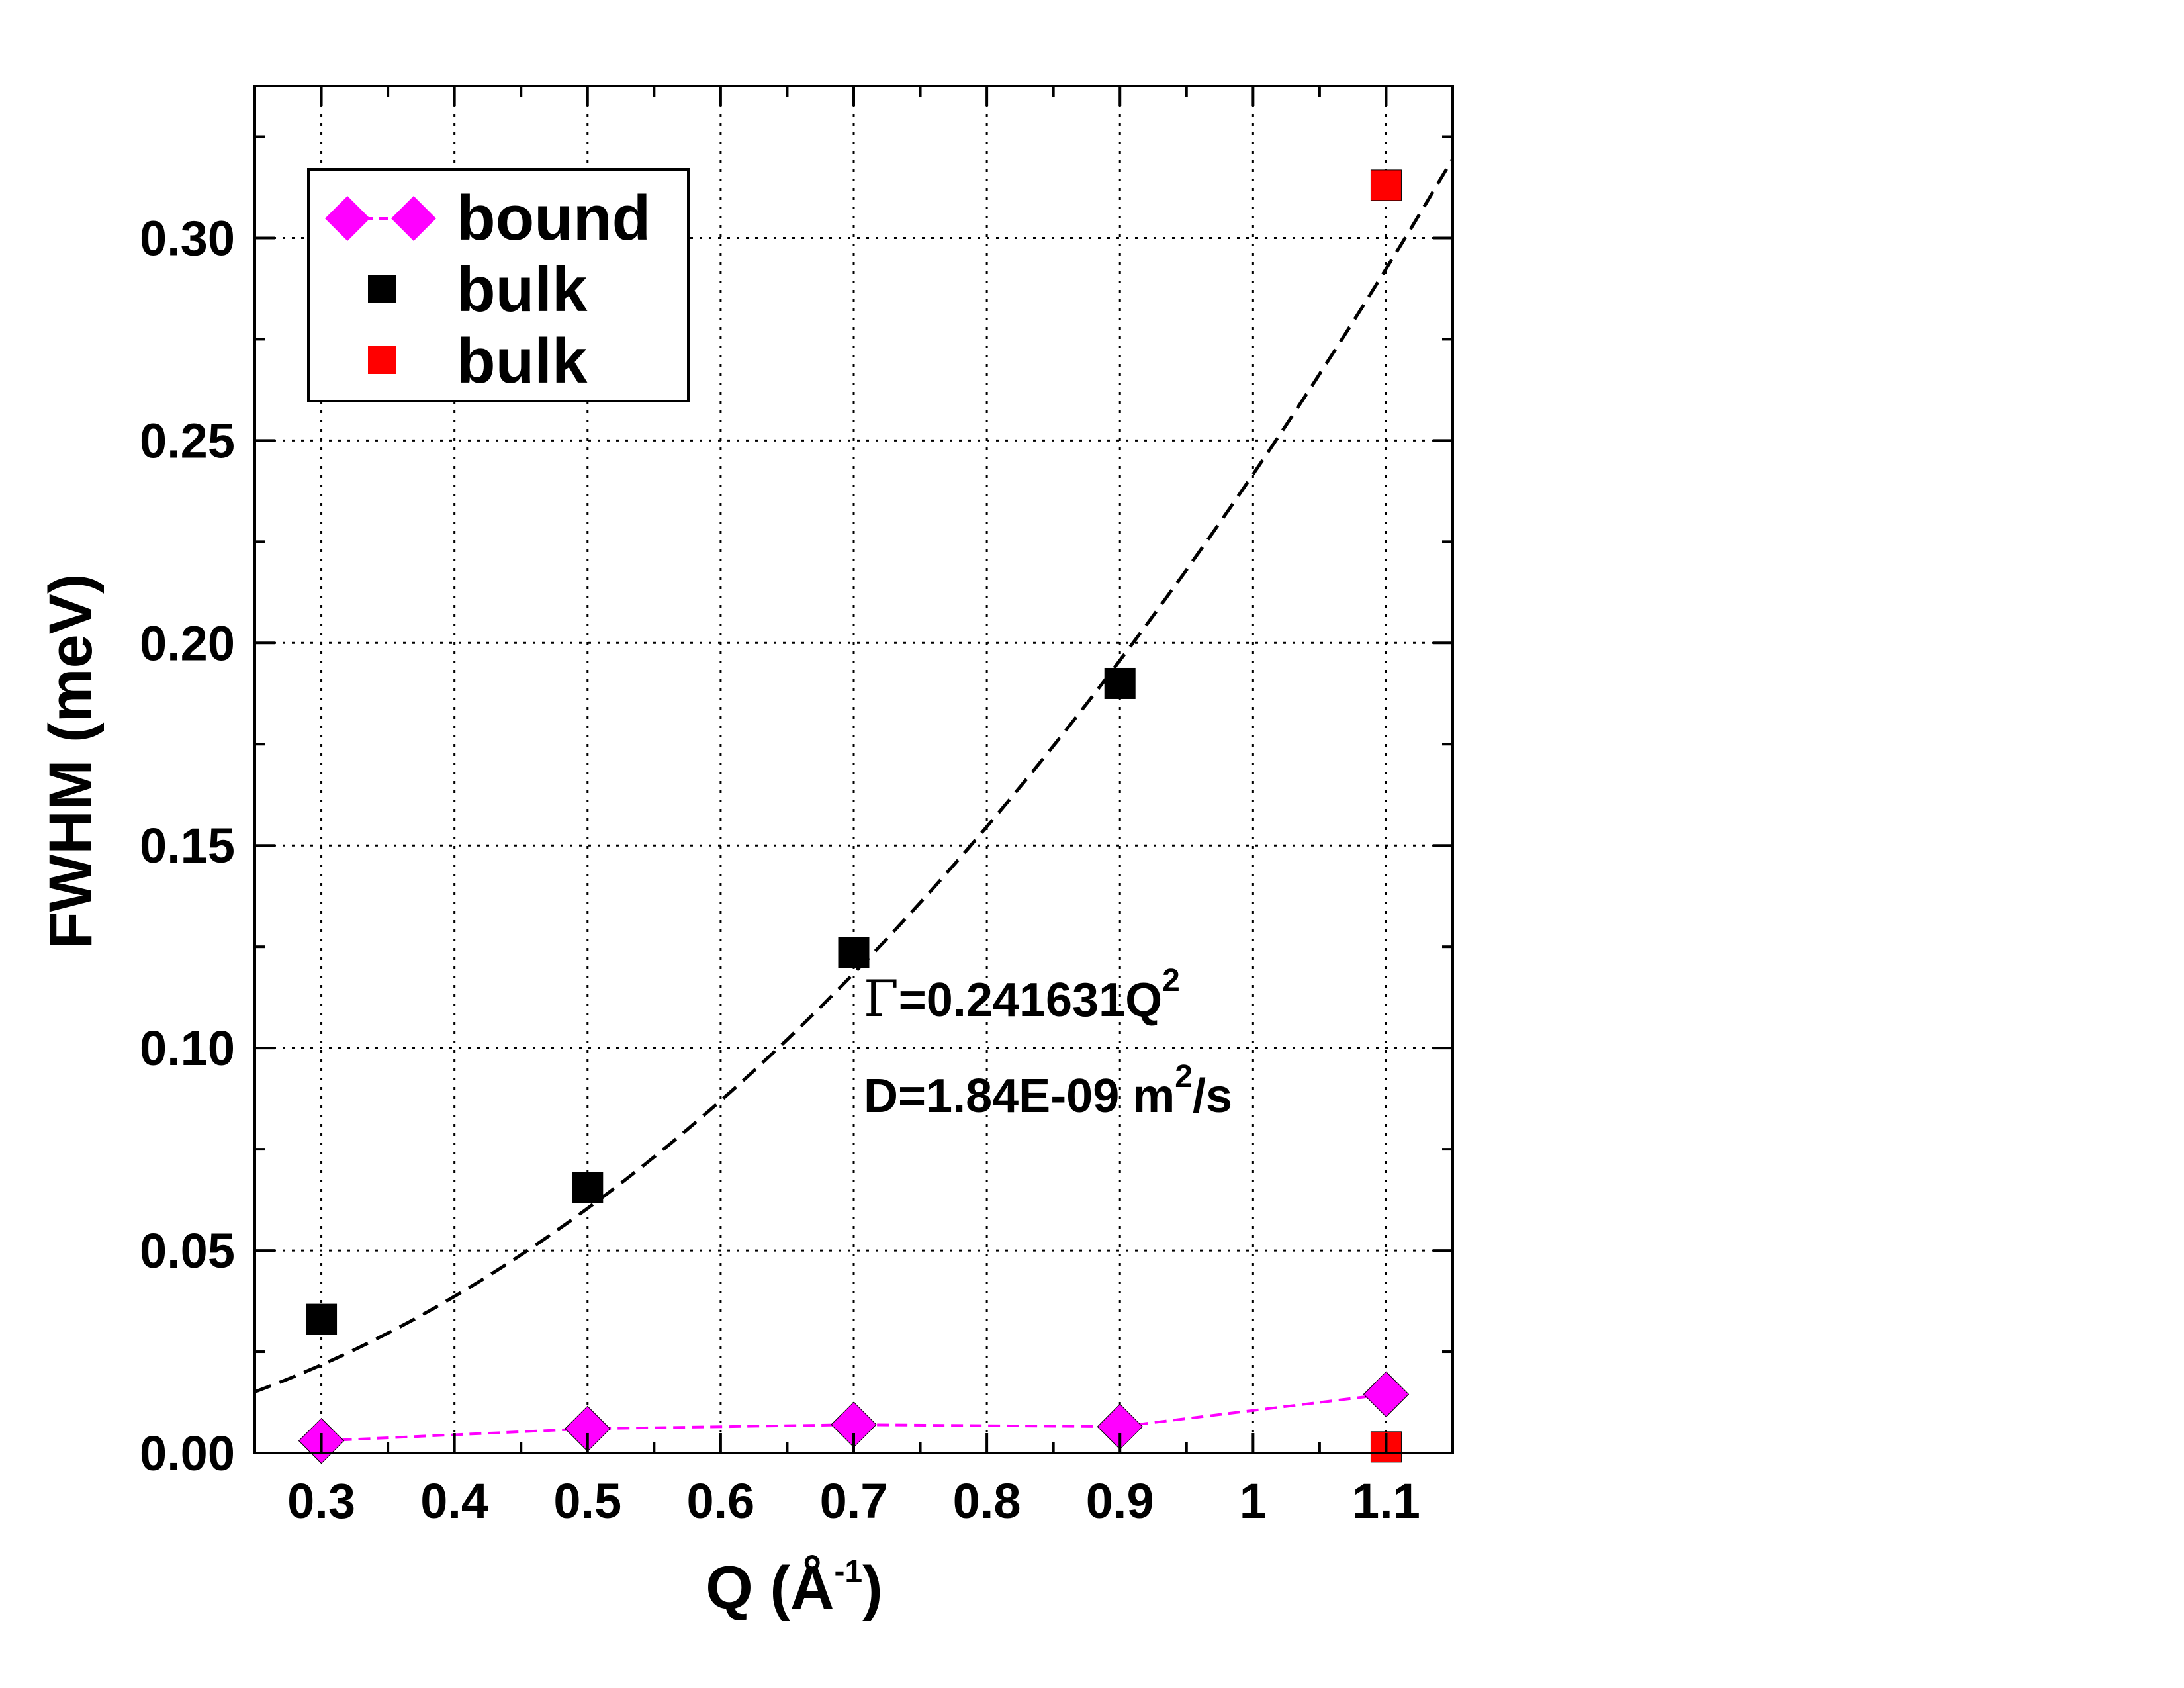 This screenshot has height=1688, width=2184. Describe the element at coordinates (1184, 1076) in the screenshot. I see `diffusion-exponent: 2` at that location.